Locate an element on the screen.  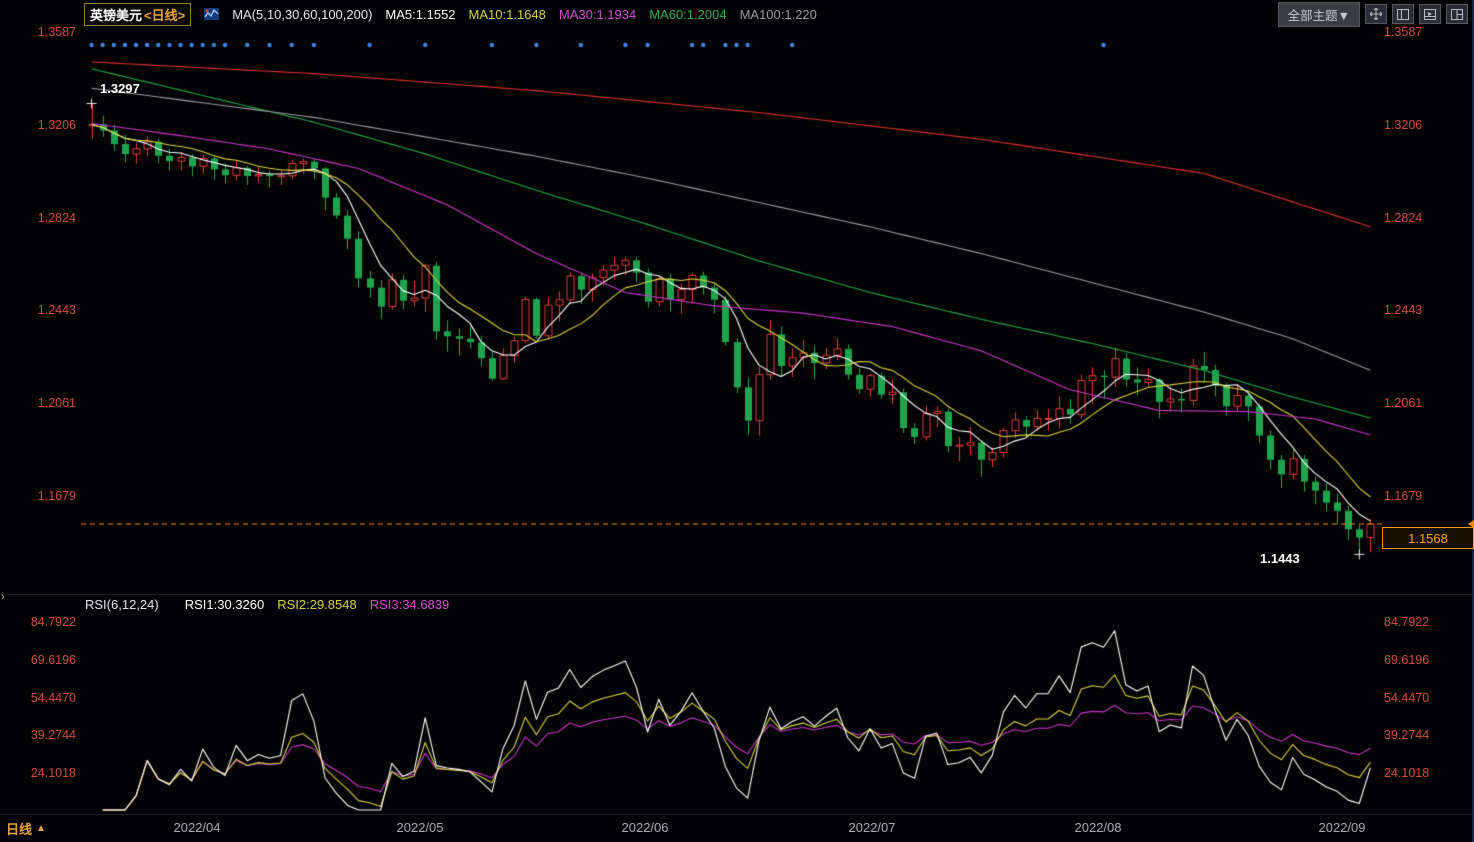
date-axis-label: 2022/07 is located at coordinates (872, 827).